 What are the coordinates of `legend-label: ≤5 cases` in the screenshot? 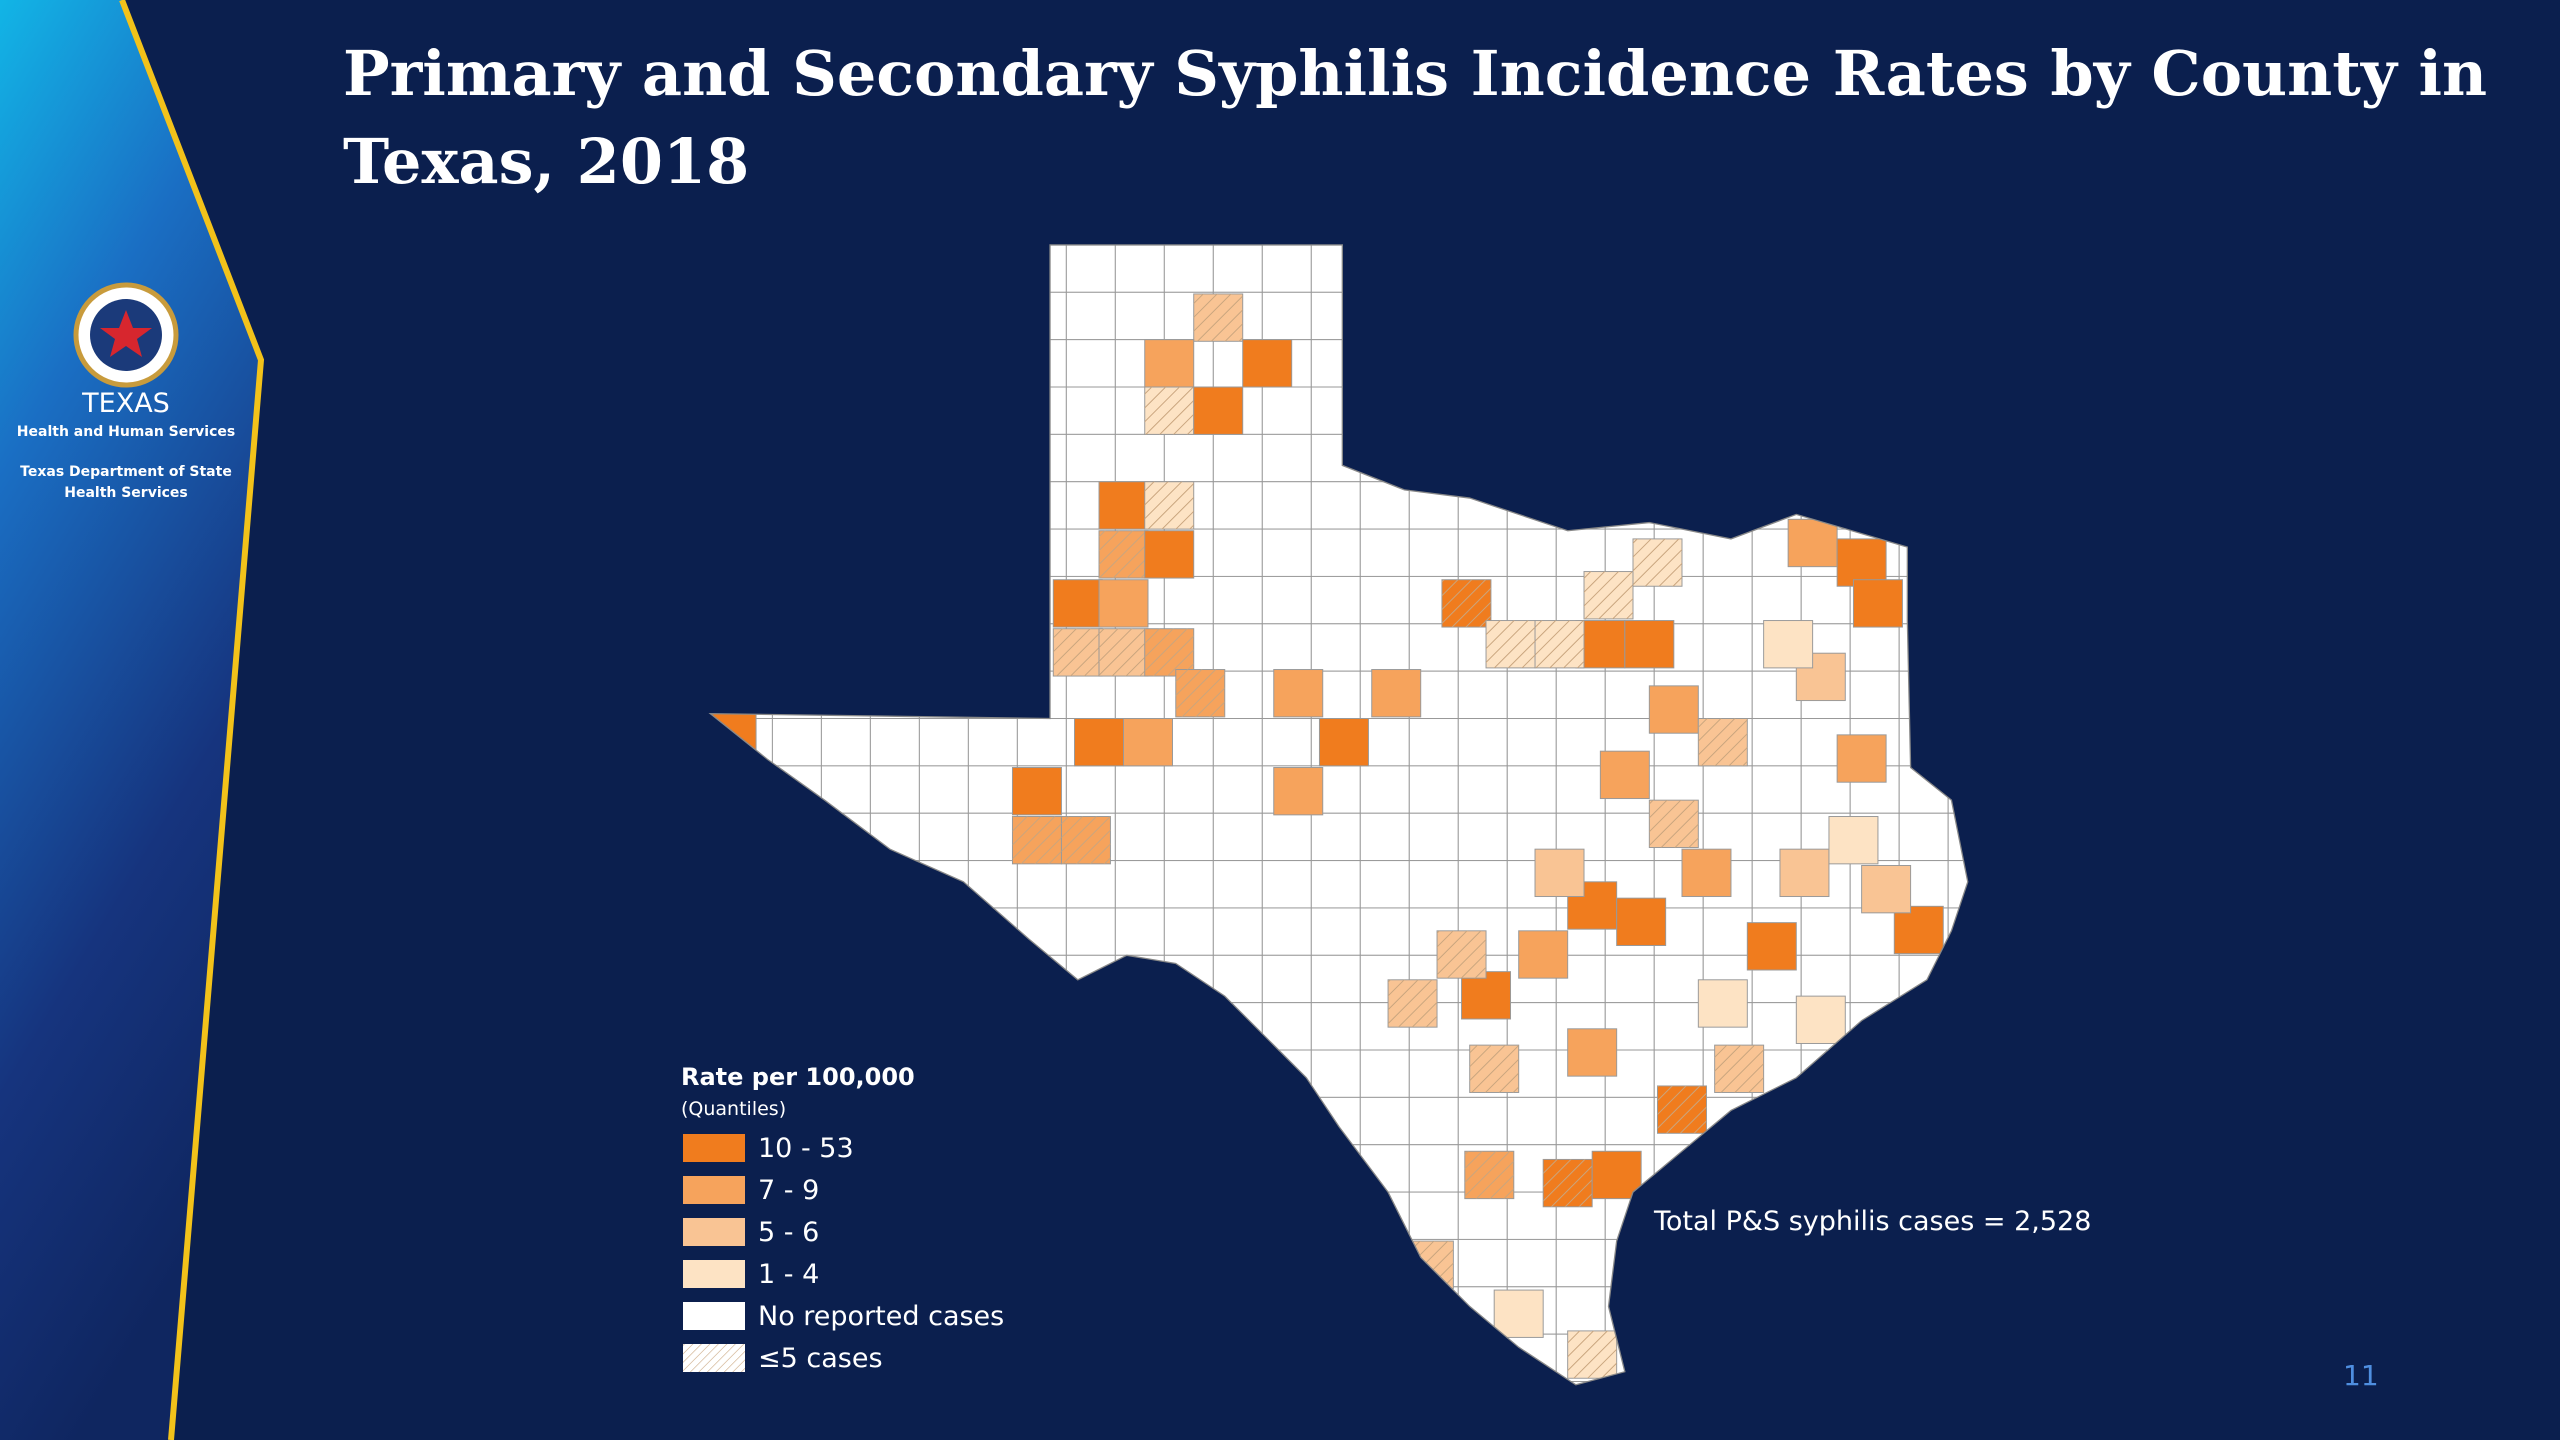 It's located at (820, 1358).